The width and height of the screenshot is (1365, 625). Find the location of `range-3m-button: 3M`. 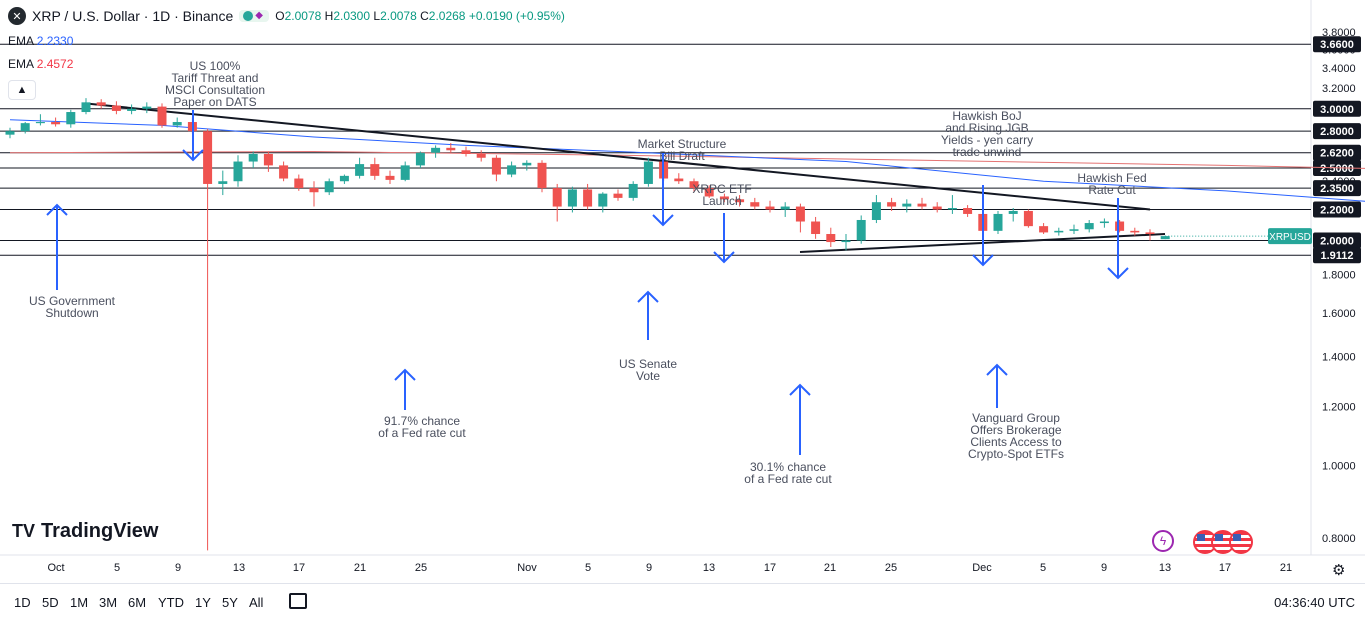

range-3m-button: 3M is located at coordinates (108, 602).